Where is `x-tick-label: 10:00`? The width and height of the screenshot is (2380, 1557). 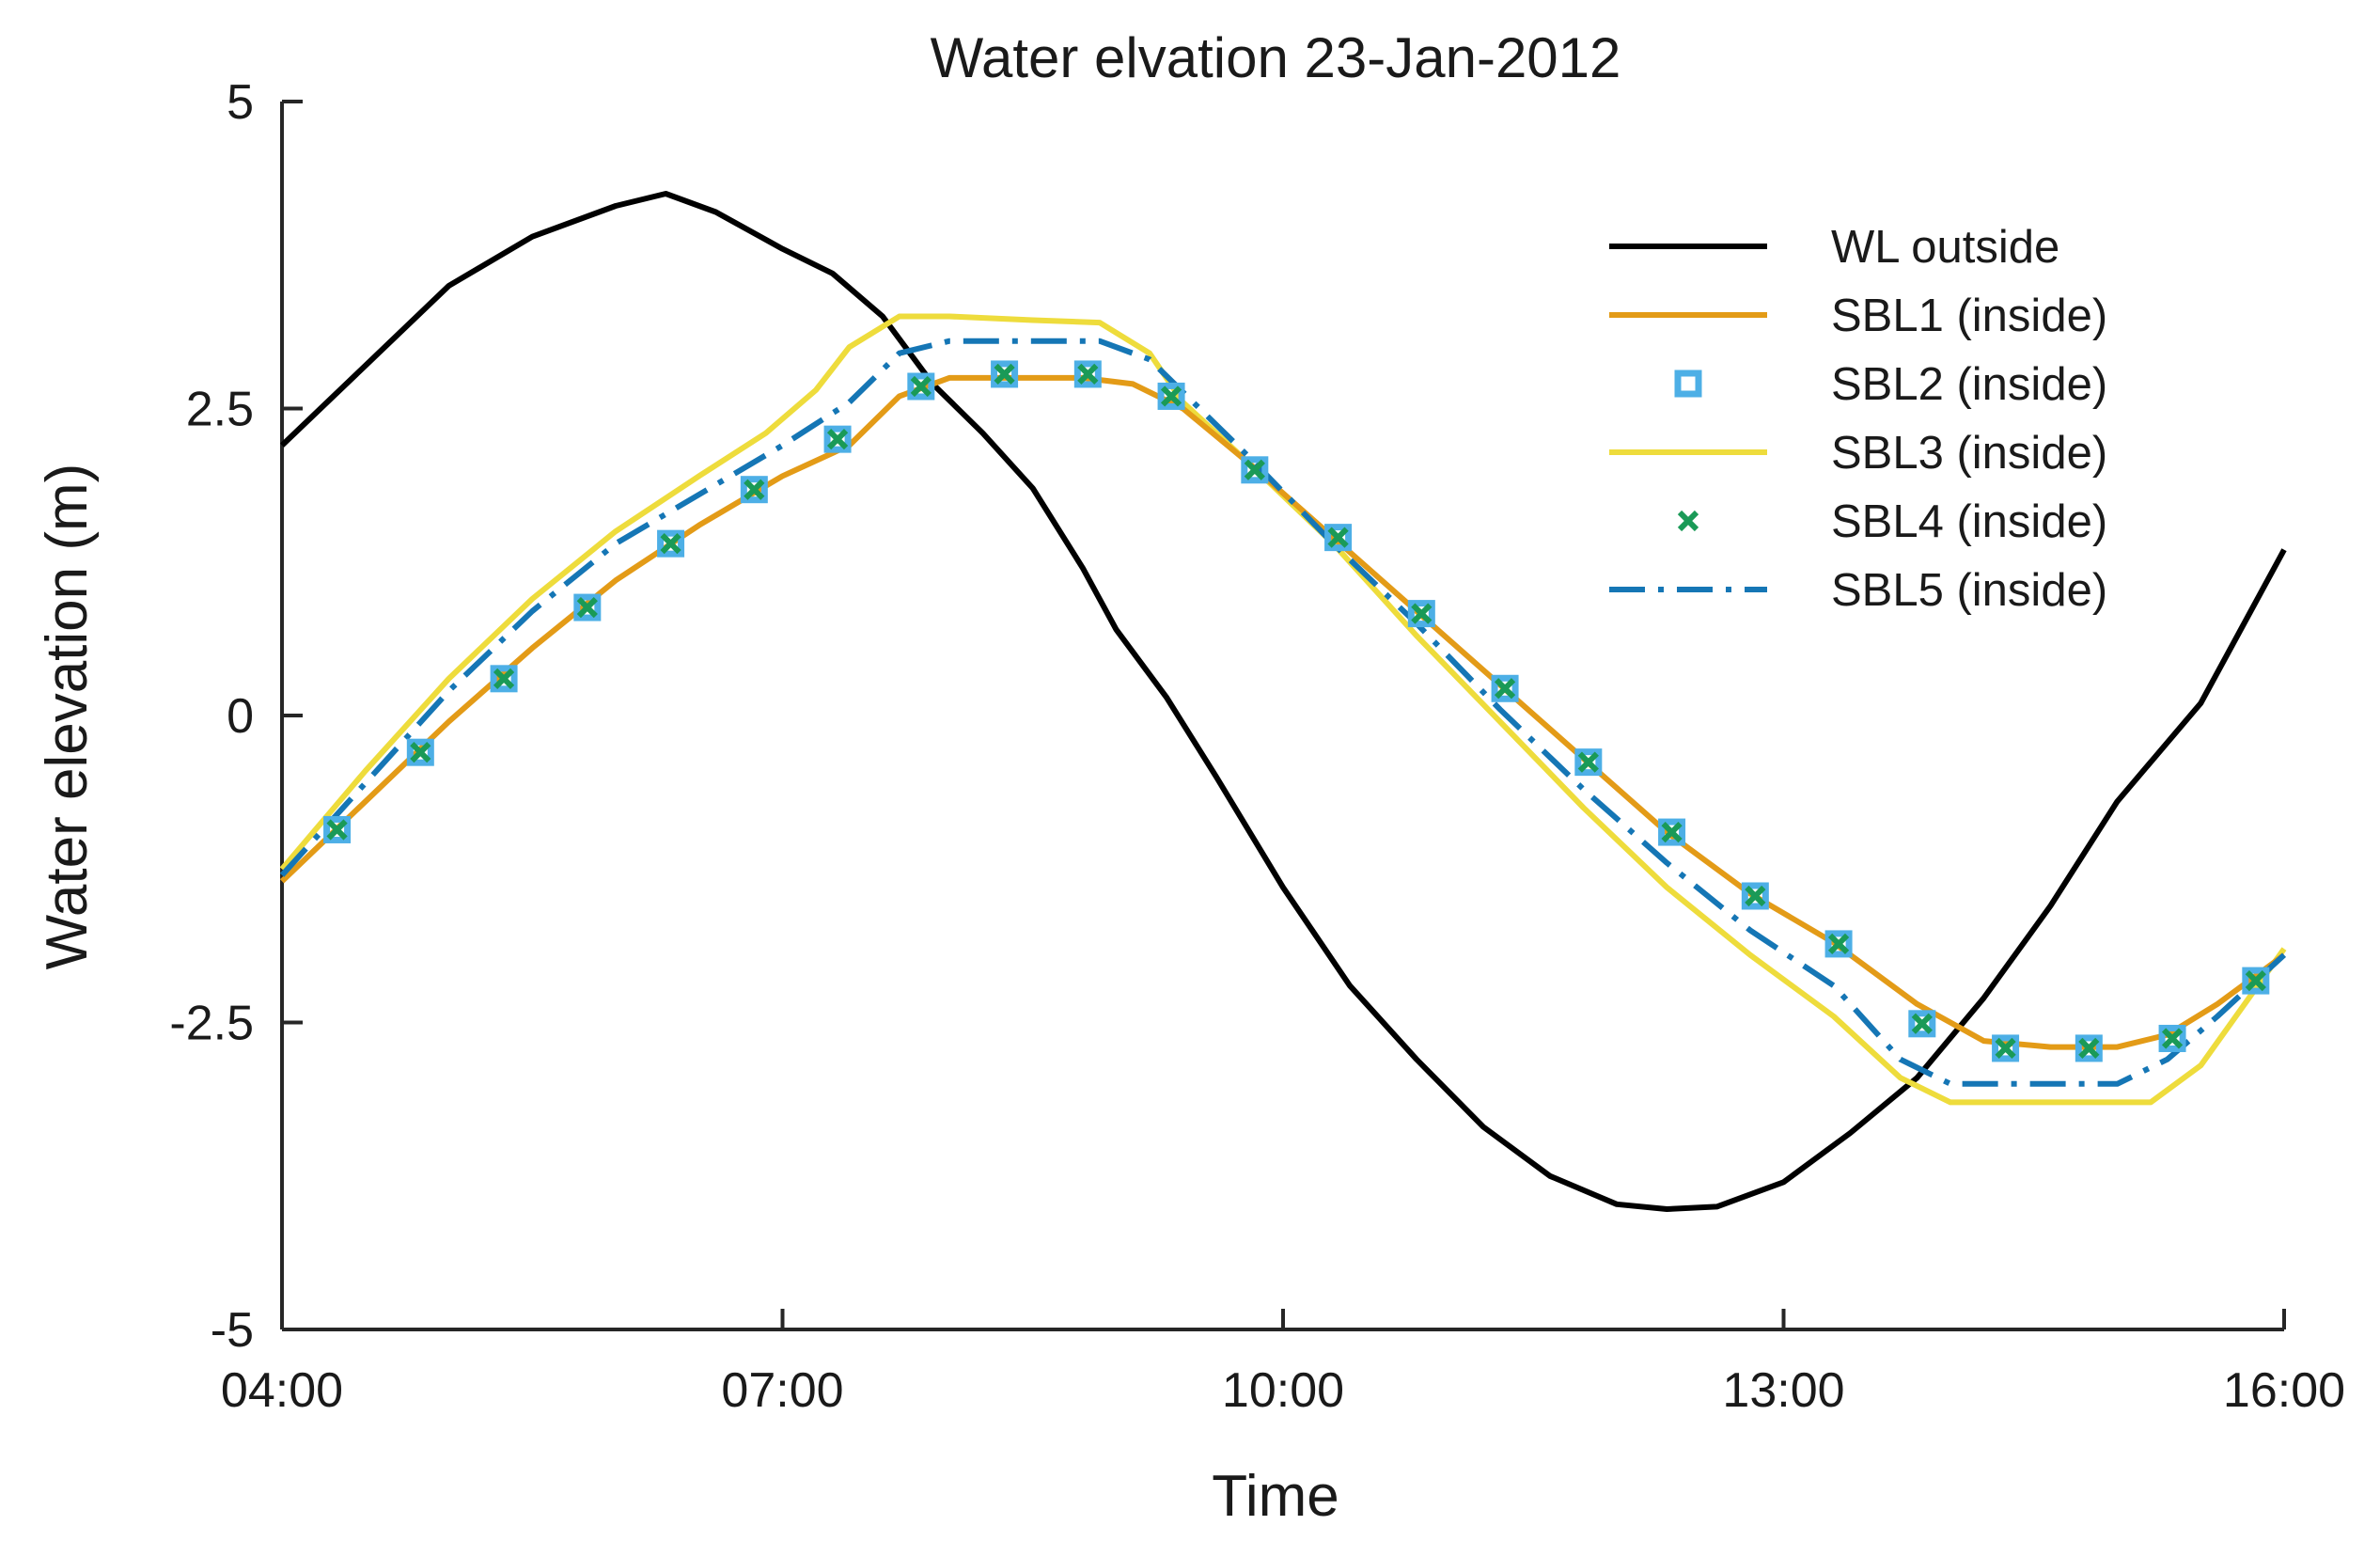
x-tick-label: 10:00 is located at coordinates (1283, 1390).